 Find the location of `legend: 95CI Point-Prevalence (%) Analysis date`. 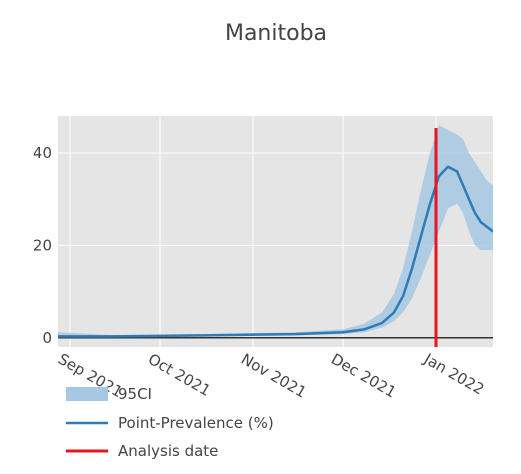

legend: 95CI Point-Prevalence (%) Analysis date is located at coordinates (170, 422).